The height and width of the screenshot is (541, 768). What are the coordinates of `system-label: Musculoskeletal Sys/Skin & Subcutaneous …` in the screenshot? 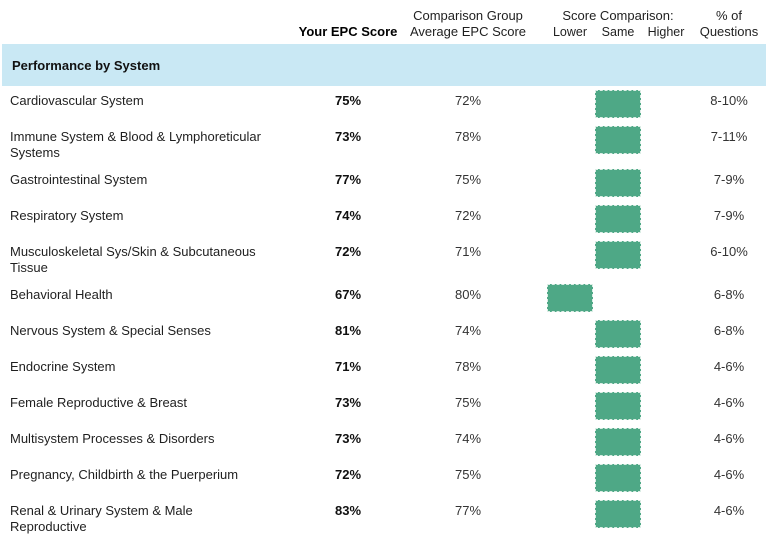 It's located at (133, 259).